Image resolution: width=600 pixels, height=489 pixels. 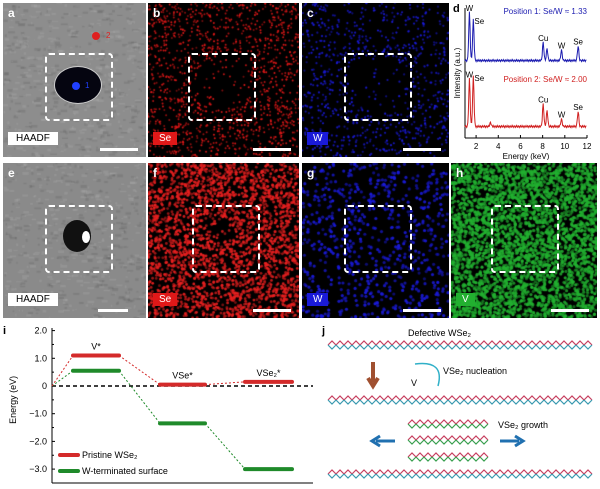 I want to click on panel-f-se-map: f Se, so click(x=223, y=240).